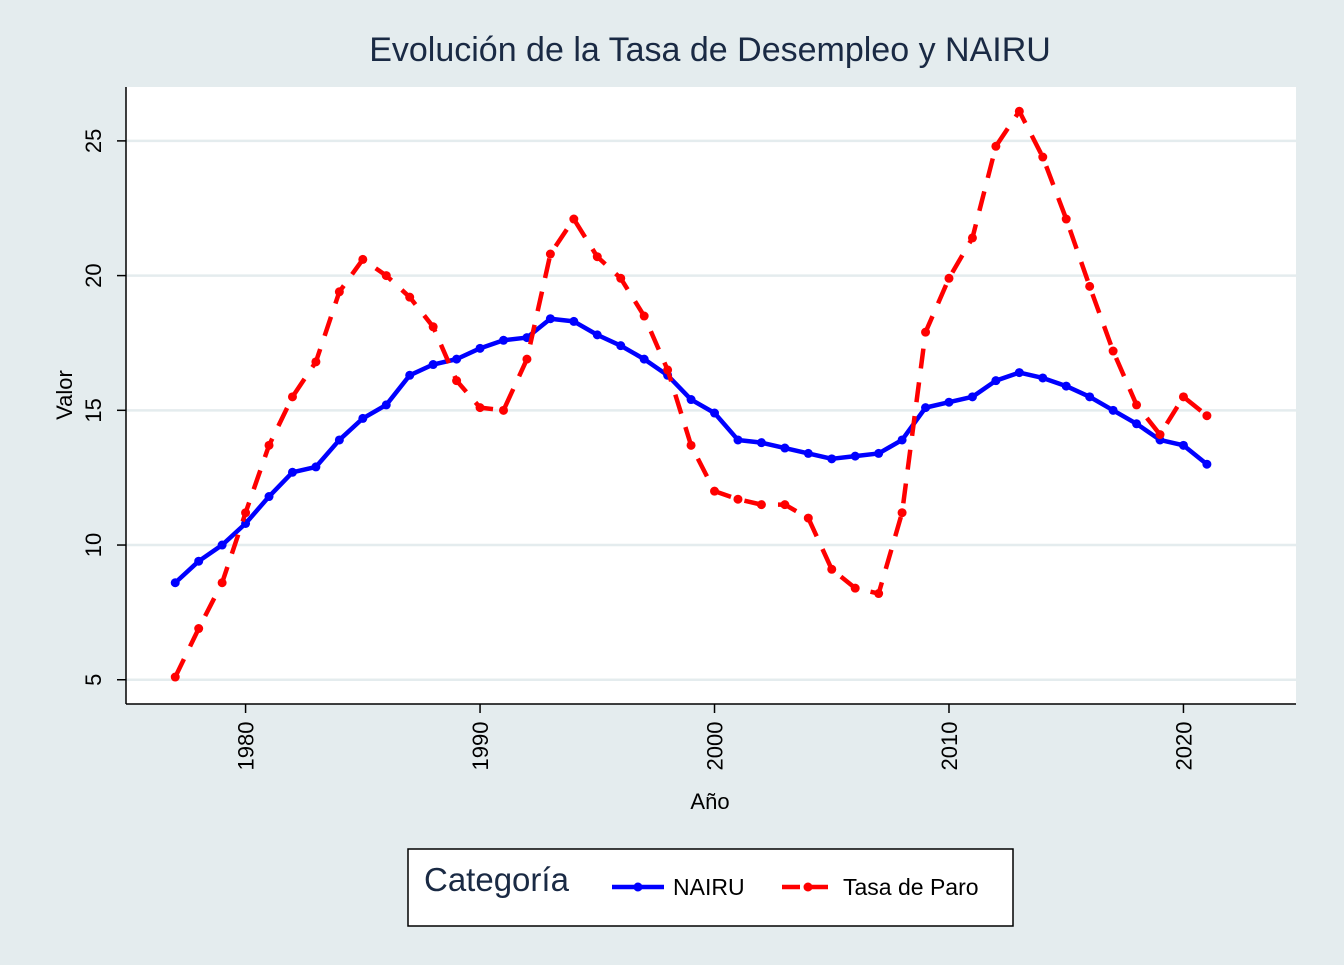 The image size is (1344, 965). I want to click on y-tick-label: 20, so click(93, 275).